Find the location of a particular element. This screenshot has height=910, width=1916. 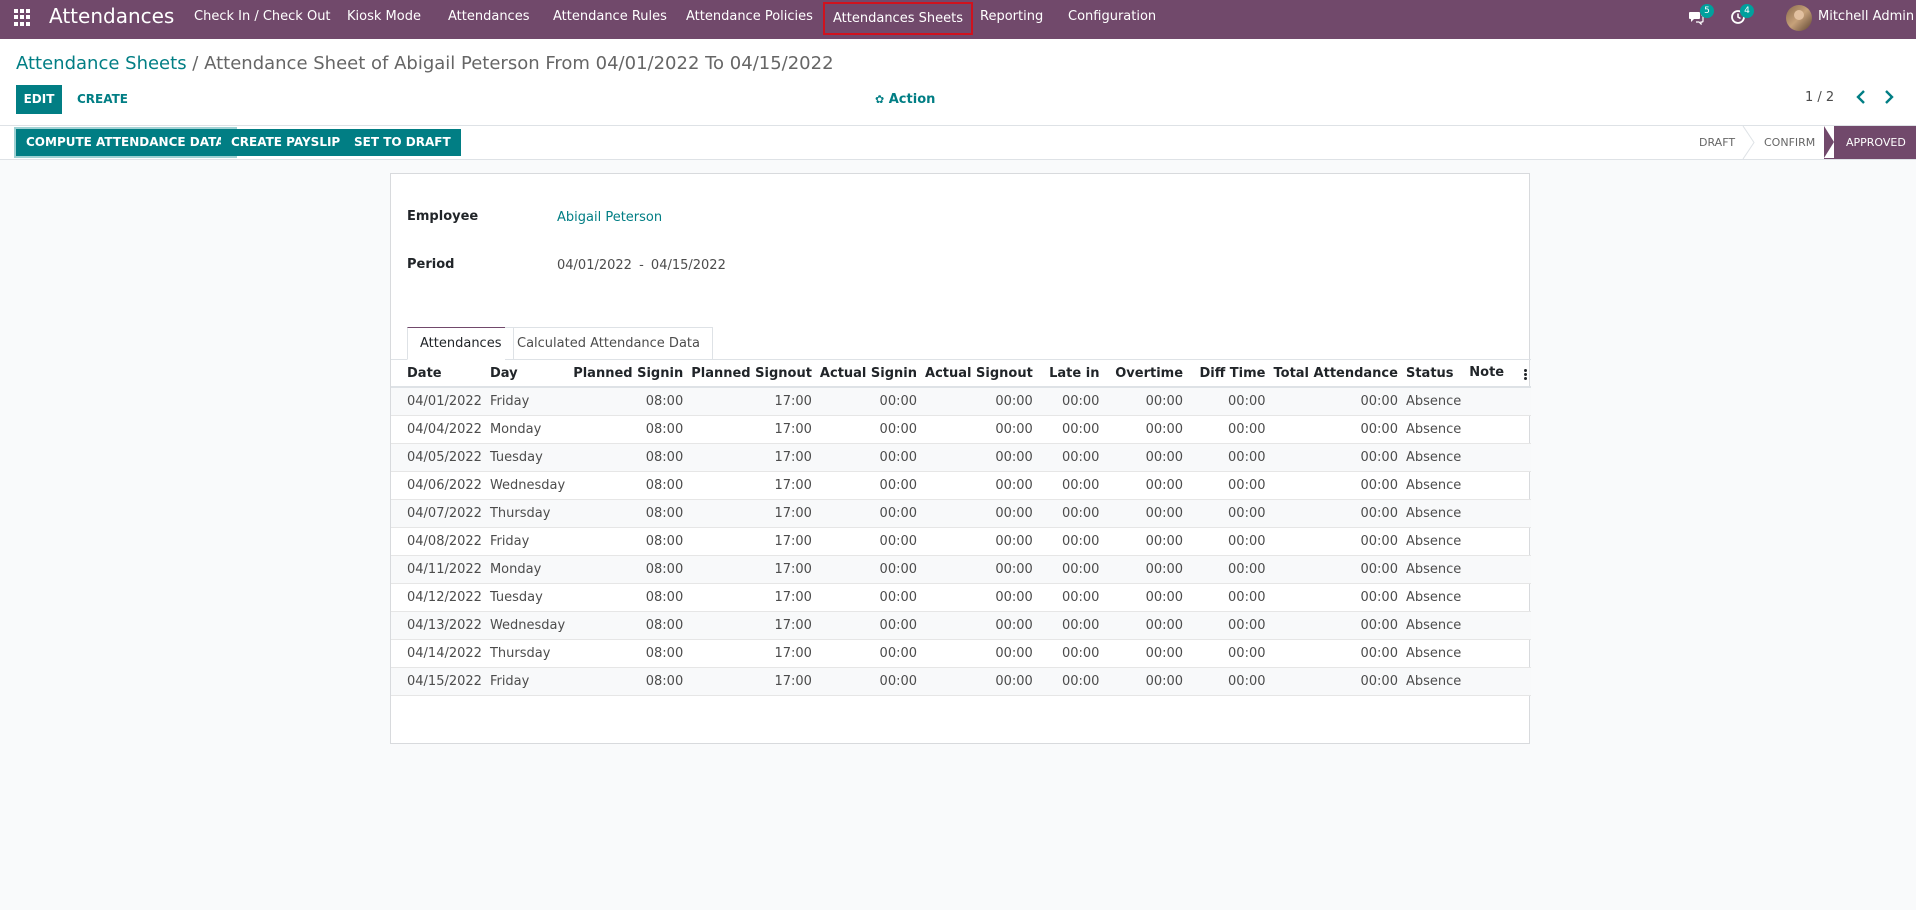

table-cell: 04/06/2022 is located at coordinates (438, 485).